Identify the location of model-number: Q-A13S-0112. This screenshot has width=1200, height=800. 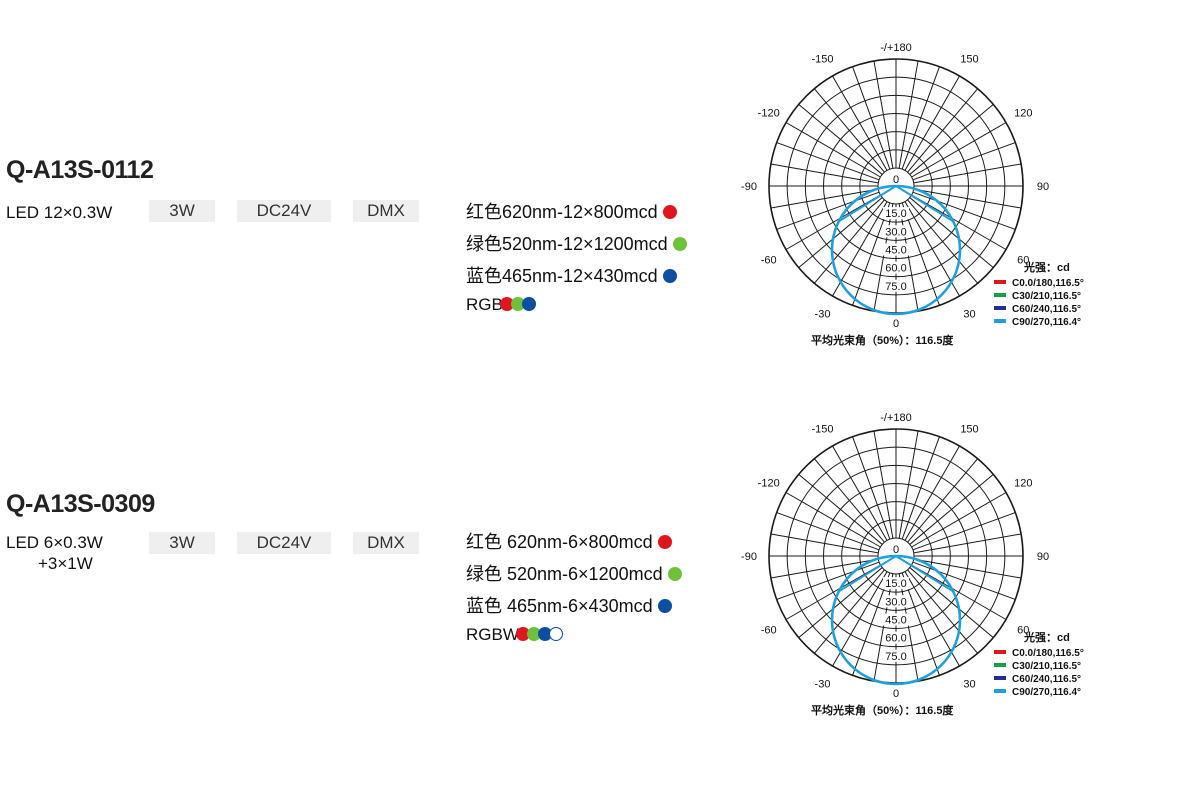
(80, 170).